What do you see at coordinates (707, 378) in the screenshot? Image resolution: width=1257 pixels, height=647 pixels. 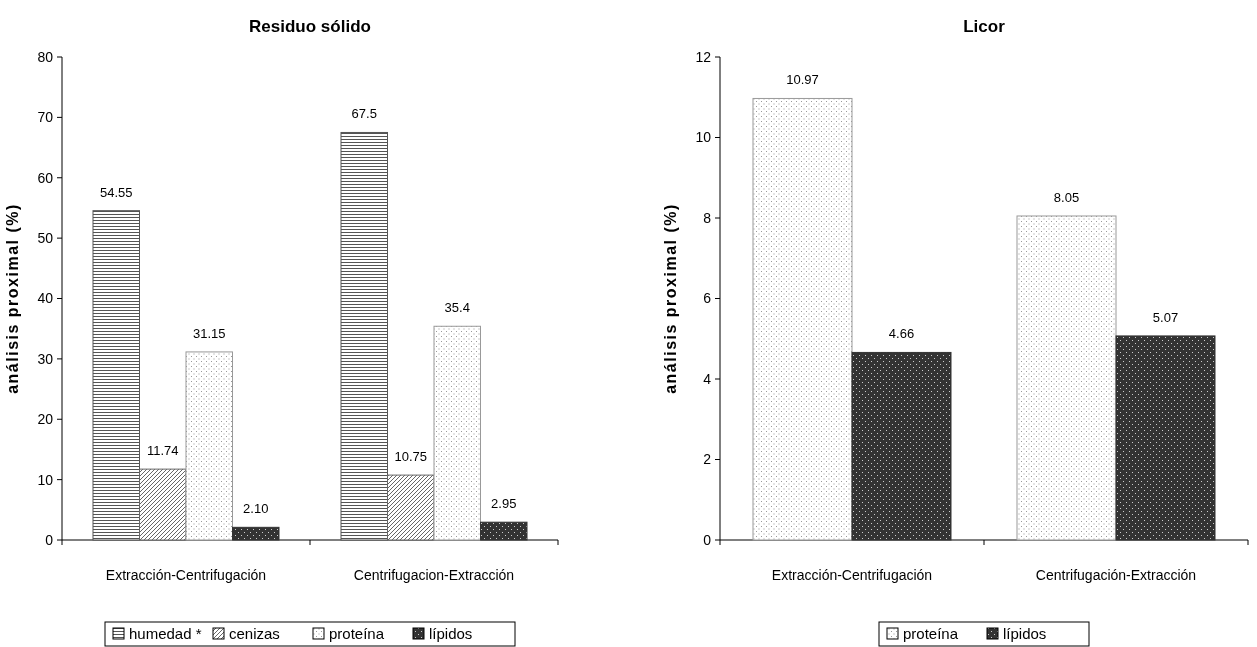 I see `y-tick-label: 4` at bounding box center [707, 378].